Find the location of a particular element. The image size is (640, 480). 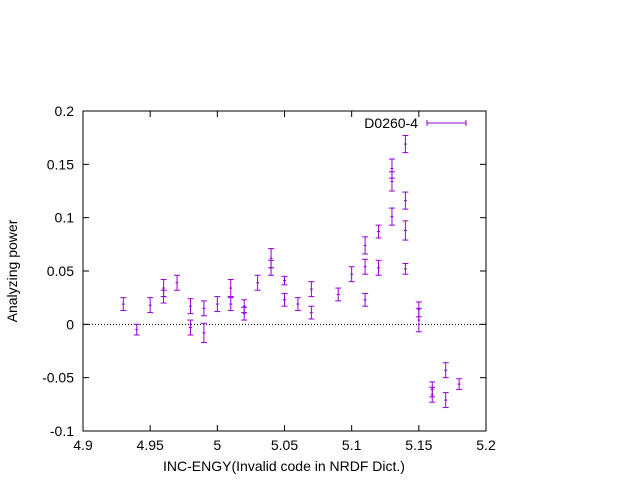

y-tick-label: 0.1 is located at coordinates (65, 218).